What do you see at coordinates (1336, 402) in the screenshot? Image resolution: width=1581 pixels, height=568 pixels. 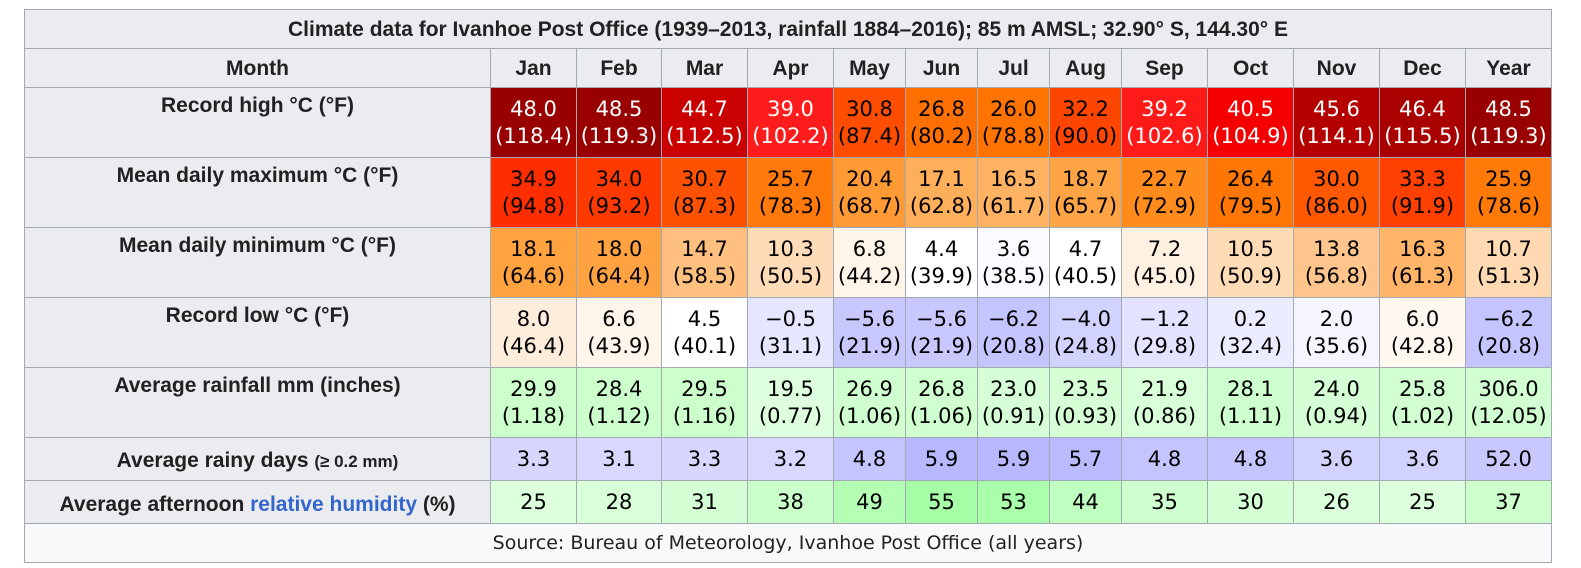 I see `table-cell: 24.0 (0.94)` at bounding box center [1336, 402].